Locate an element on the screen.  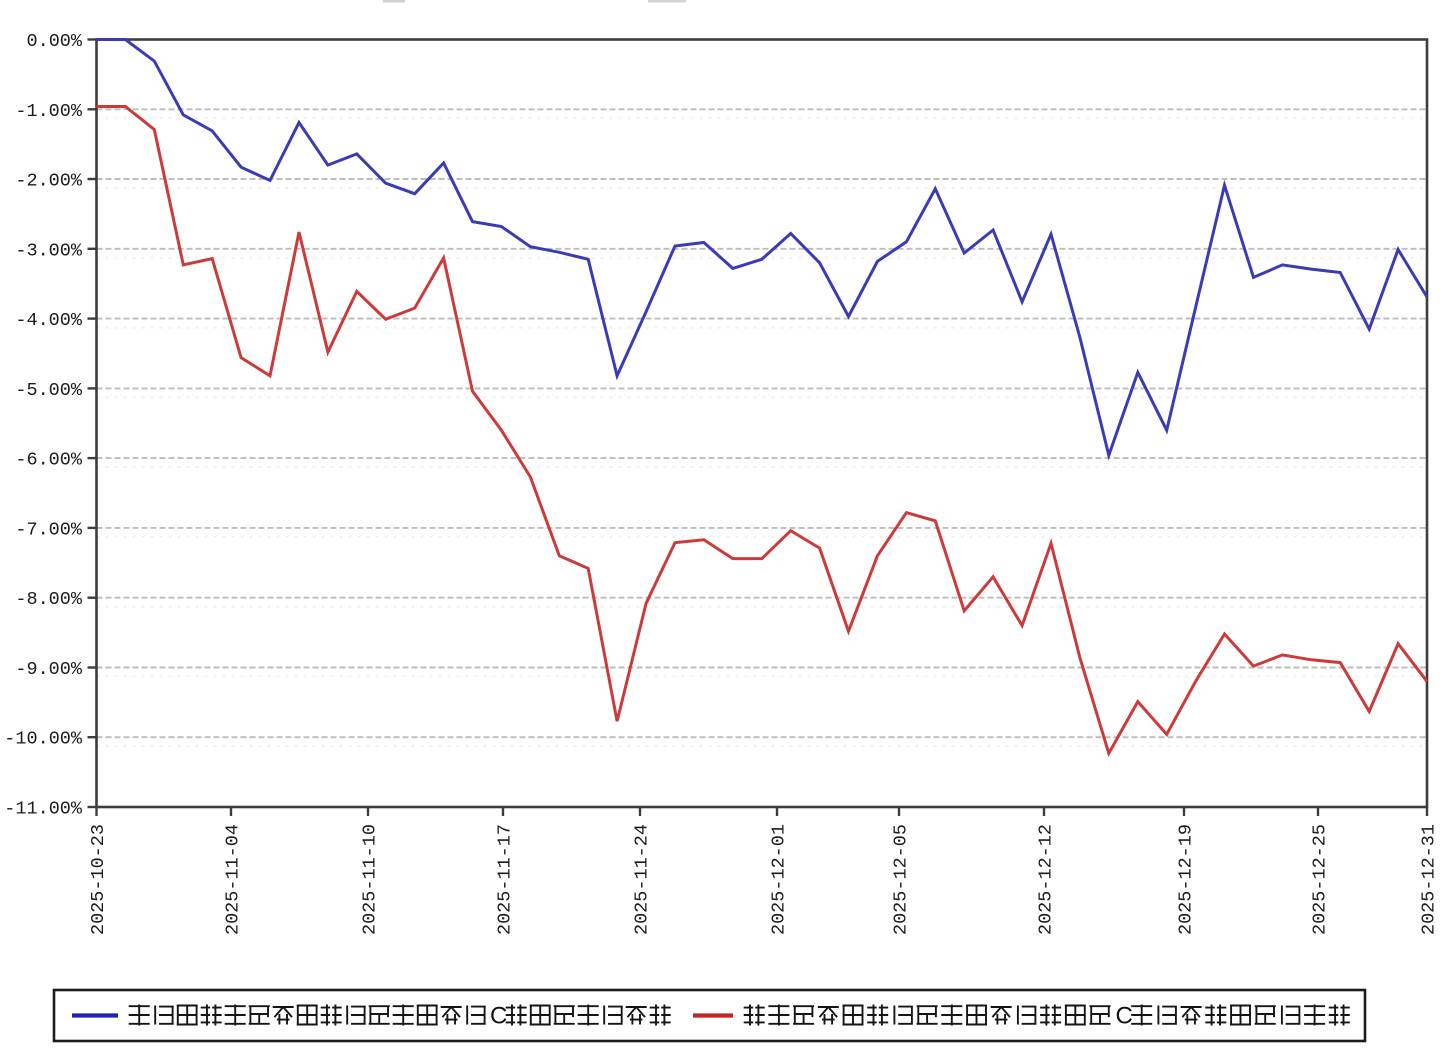
svg-text: -10.00% is located at coordinates (43, 739).